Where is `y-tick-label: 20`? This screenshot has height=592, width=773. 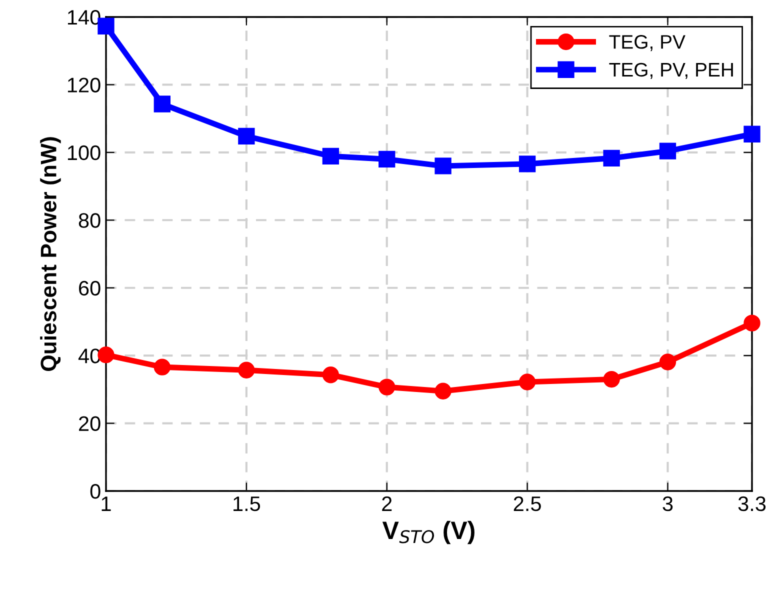 y-tick-label: 20 is located at coordinates (89, 424).